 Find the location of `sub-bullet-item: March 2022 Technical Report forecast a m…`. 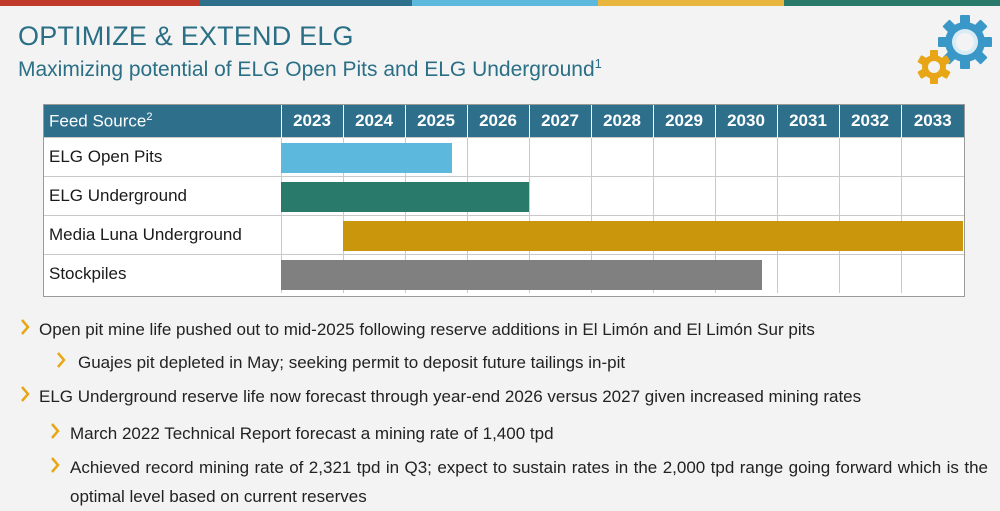

sub-bullet-item: March 2022 Technical Report forecast a m… is located at coordinates (312, 433).